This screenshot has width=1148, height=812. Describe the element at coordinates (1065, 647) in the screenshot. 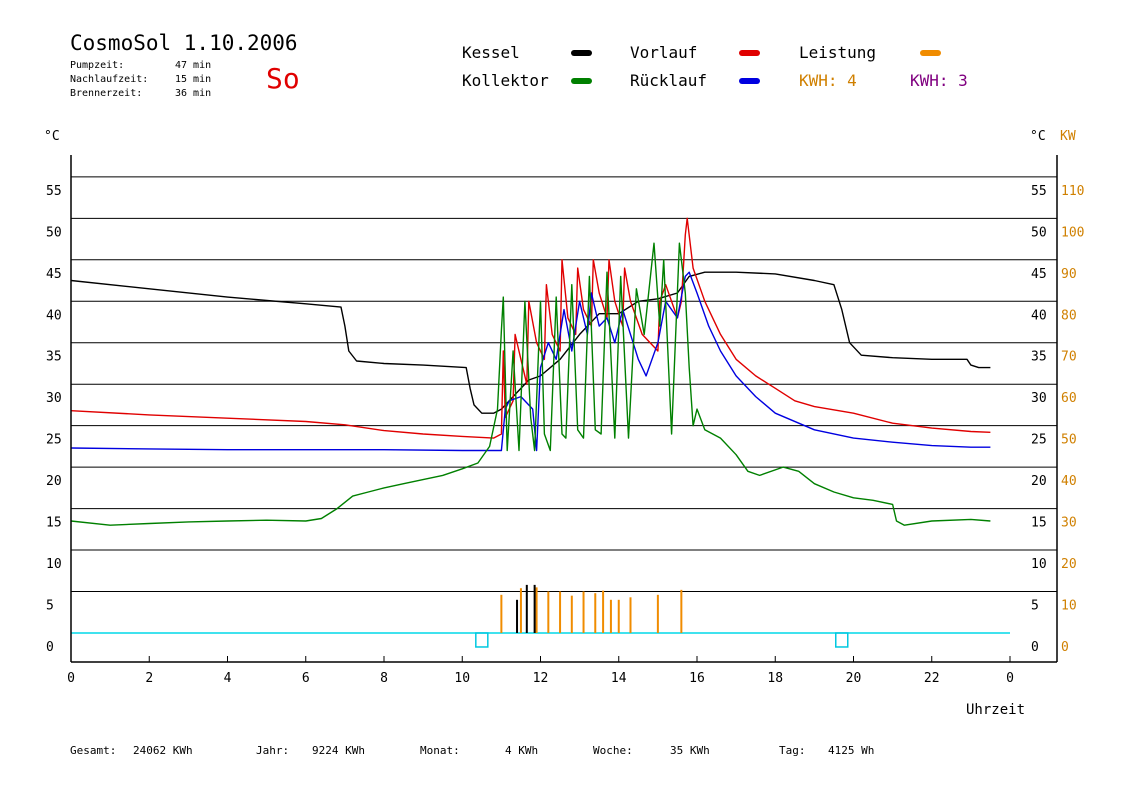

I see `y2-tick-0: 0` at that location.